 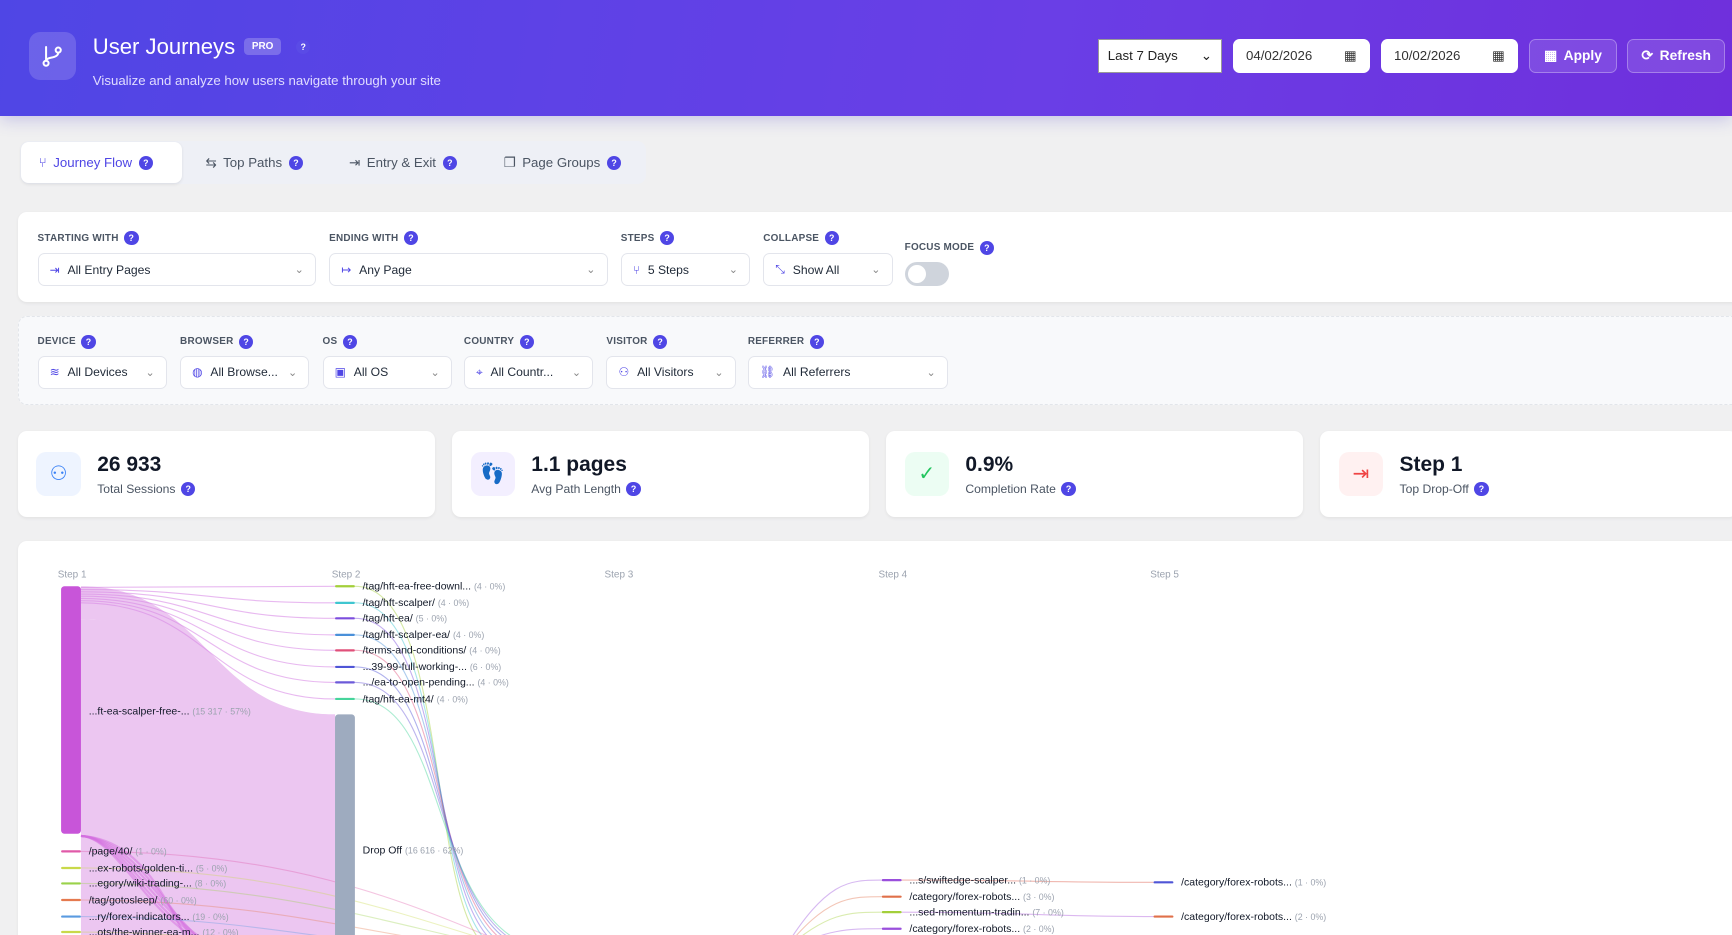 What do you see at coordinates (67, 342) in the screenshot?
I see `device-label: DEVICE?` at bounding box center [67, 342].